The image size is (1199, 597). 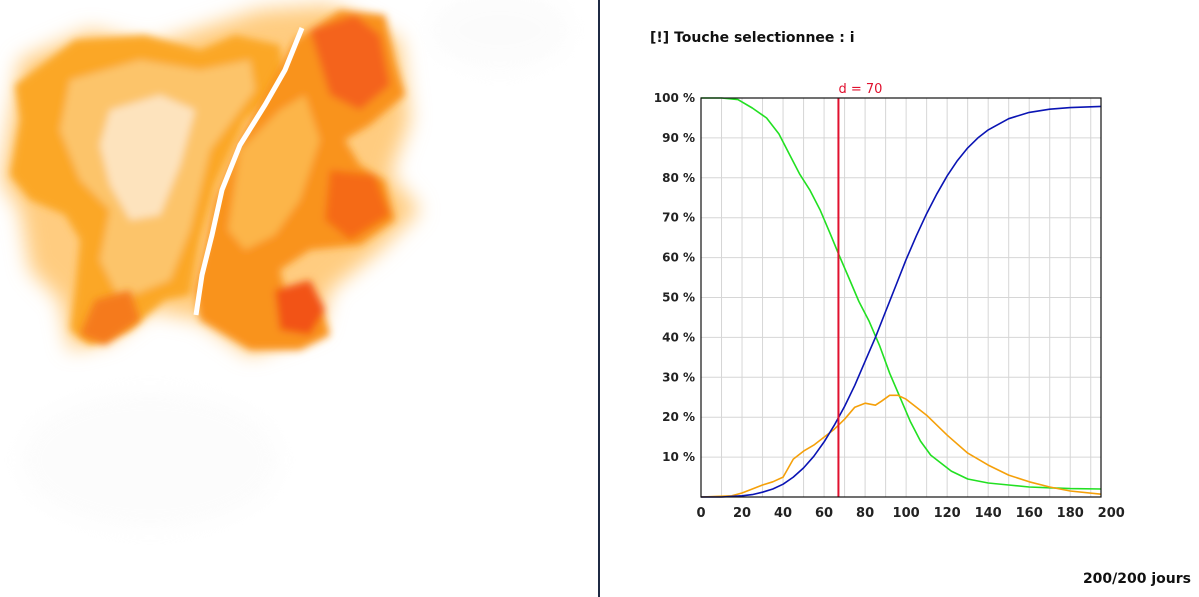 I want to click on day-counter: 200/200 jours, so click(x=1136, y=579).